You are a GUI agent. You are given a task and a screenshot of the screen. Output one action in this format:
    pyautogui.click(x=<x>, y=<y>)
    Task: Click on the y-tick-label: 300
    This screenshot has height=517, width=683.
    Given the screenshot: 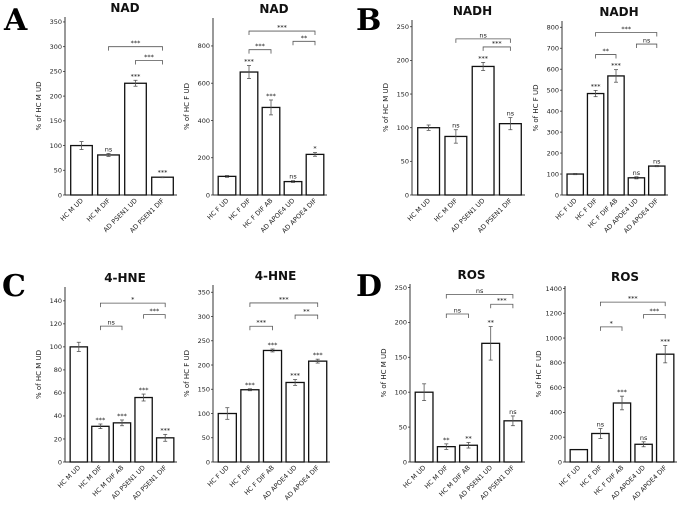 What is the action you would take?
    pyautogui.click(x=204, y=317)
    